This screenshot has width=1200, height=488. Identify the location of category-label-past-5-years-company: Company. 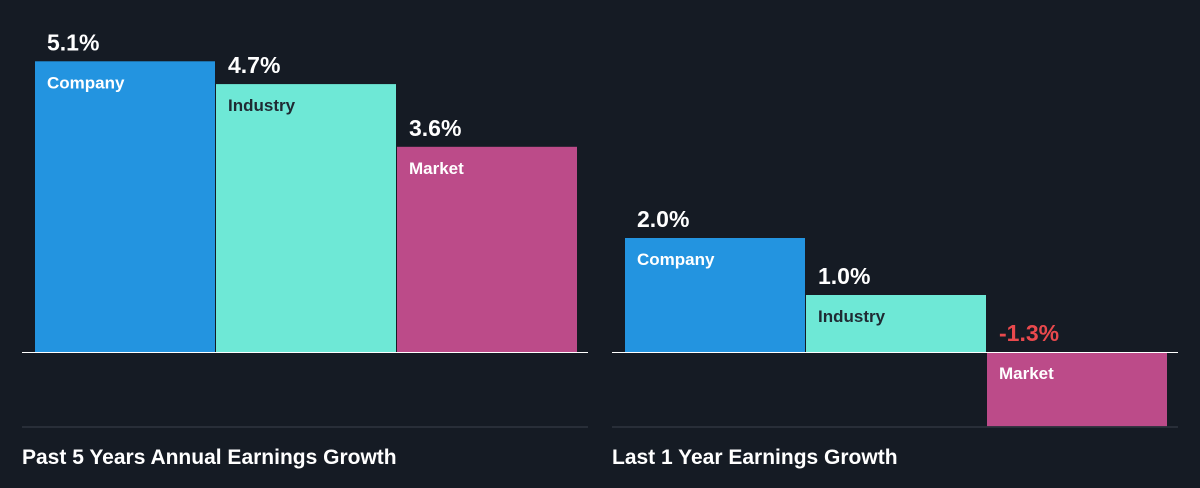
(86, 82).